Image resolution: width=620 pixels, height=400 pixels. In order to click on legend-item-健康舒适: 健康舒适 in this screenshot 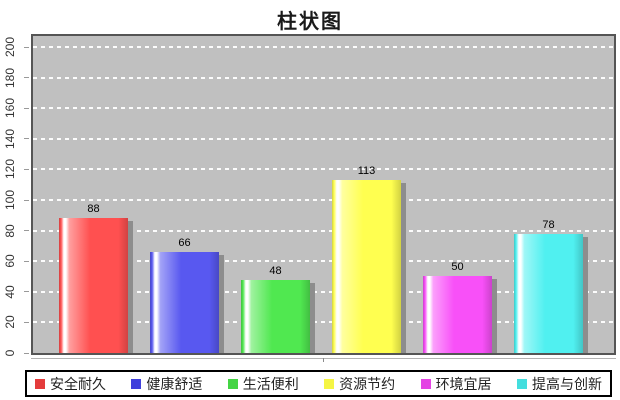, I will do `click(166, 384)`.